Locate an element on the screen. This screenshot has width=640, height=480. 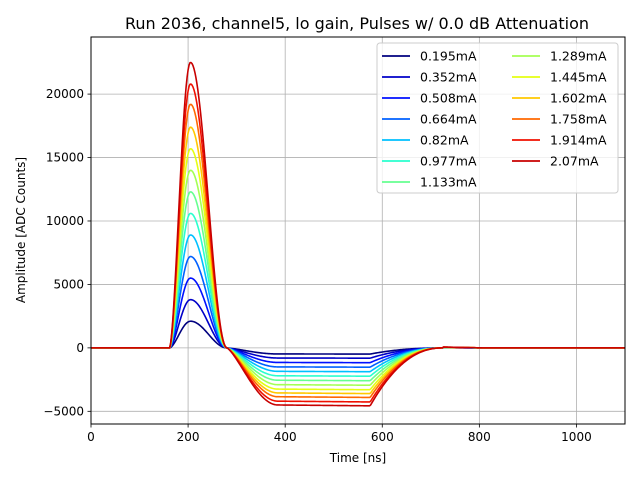
legend-box is located at coordinates (497, 118).